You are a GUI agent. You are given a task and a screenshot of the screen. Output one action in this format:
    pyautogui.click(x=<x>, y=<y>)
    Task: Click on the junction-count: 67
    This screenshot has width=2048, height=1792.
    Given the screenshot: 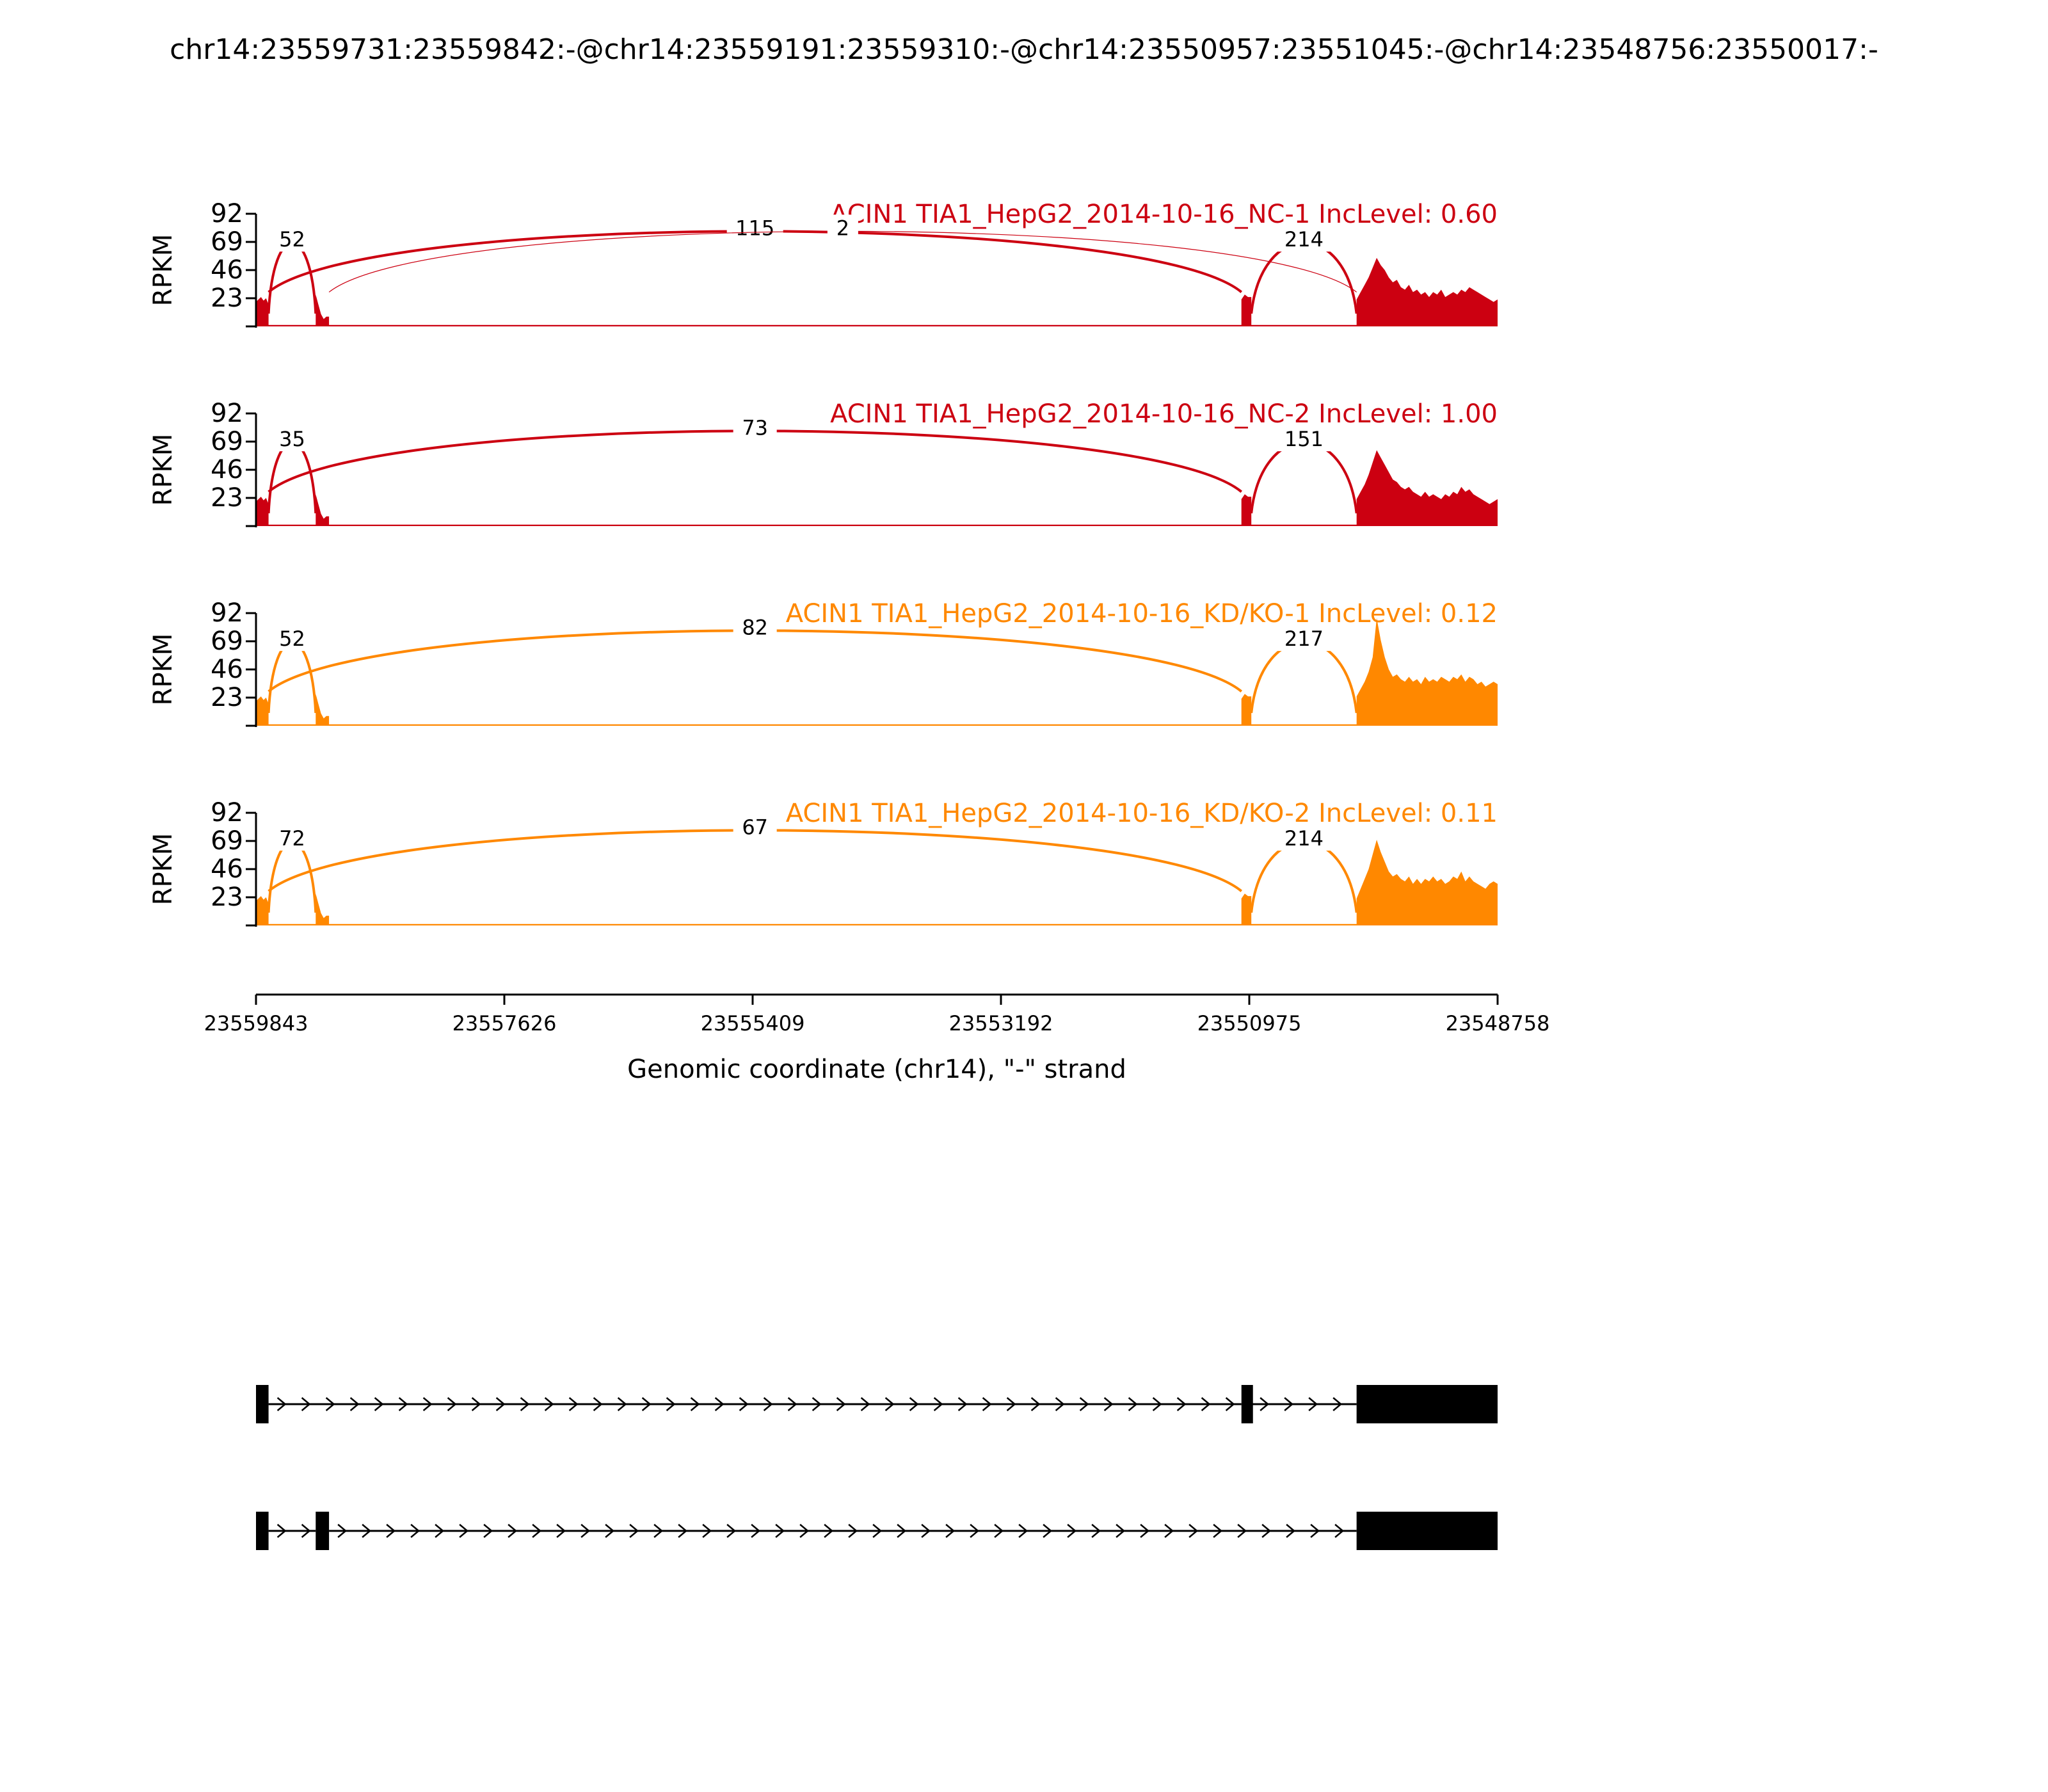 What is the action you would take?
    pyautogui.click(x=755, y=827)
    